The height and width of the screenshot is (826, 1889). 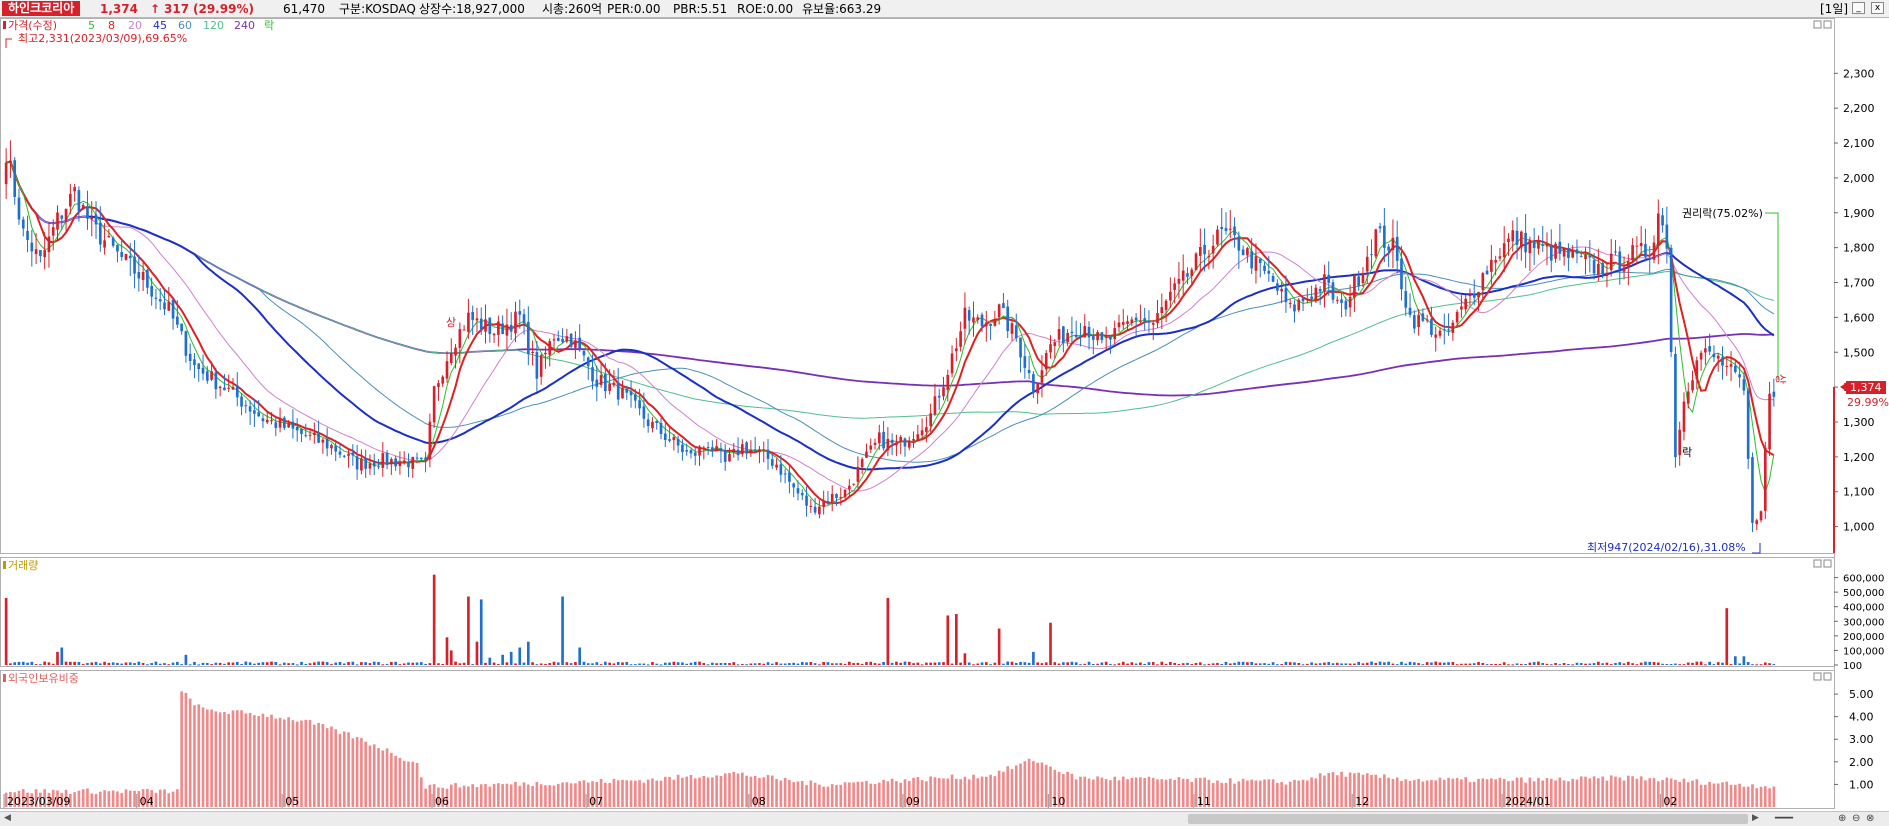 I want to click on period-button: [1일], so click(x=1834, y=9).